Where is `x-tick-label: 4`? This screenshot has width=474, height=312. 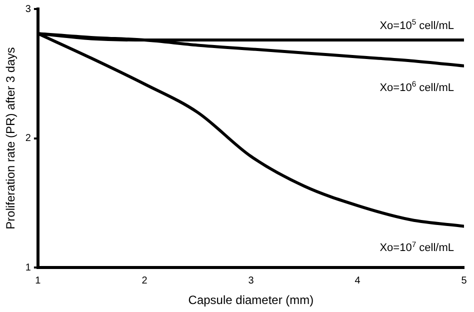 x-tick-label: 4 is located at coordinates (357, 280).